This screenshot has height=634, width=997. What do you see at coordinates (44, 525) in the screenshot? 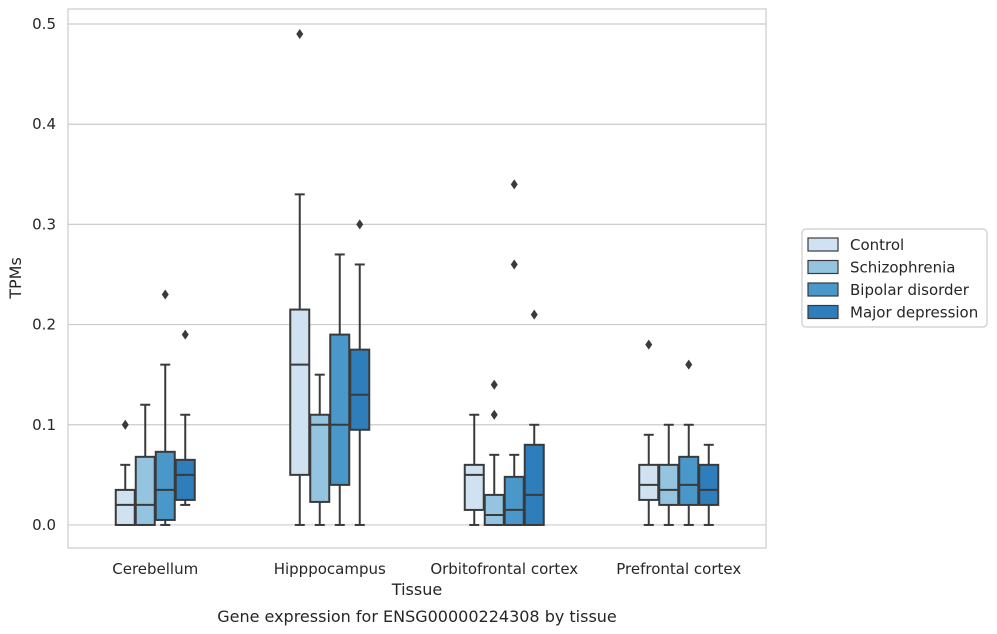
I see `y-tick-label: 0.0` at bounding box center [44, 525].